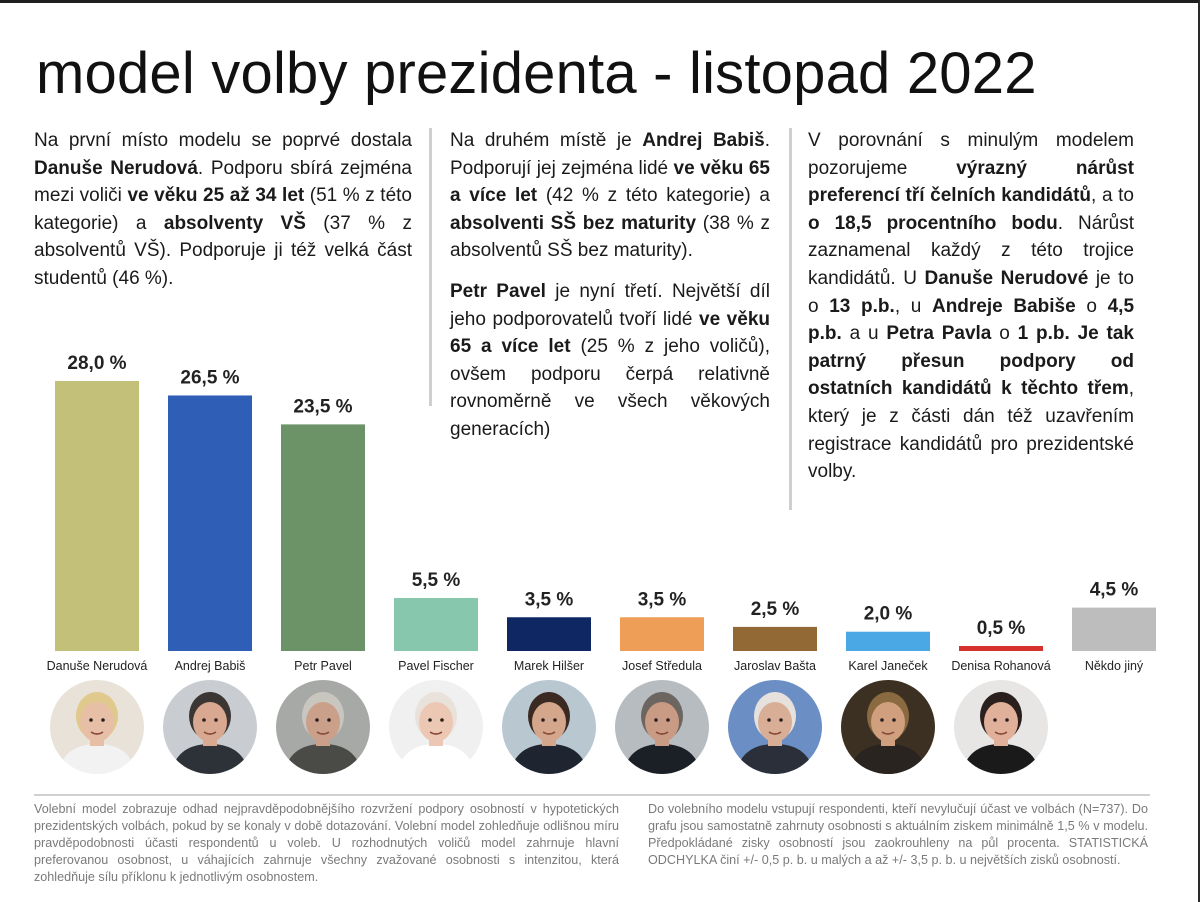 Image resolution: width=1200 pixels, height=902 pixels. What do you see at coordinates (1000, 666) in the screenshot?
I see `category-label: Denisa Rohanová` at bounding box center [1000, 666].